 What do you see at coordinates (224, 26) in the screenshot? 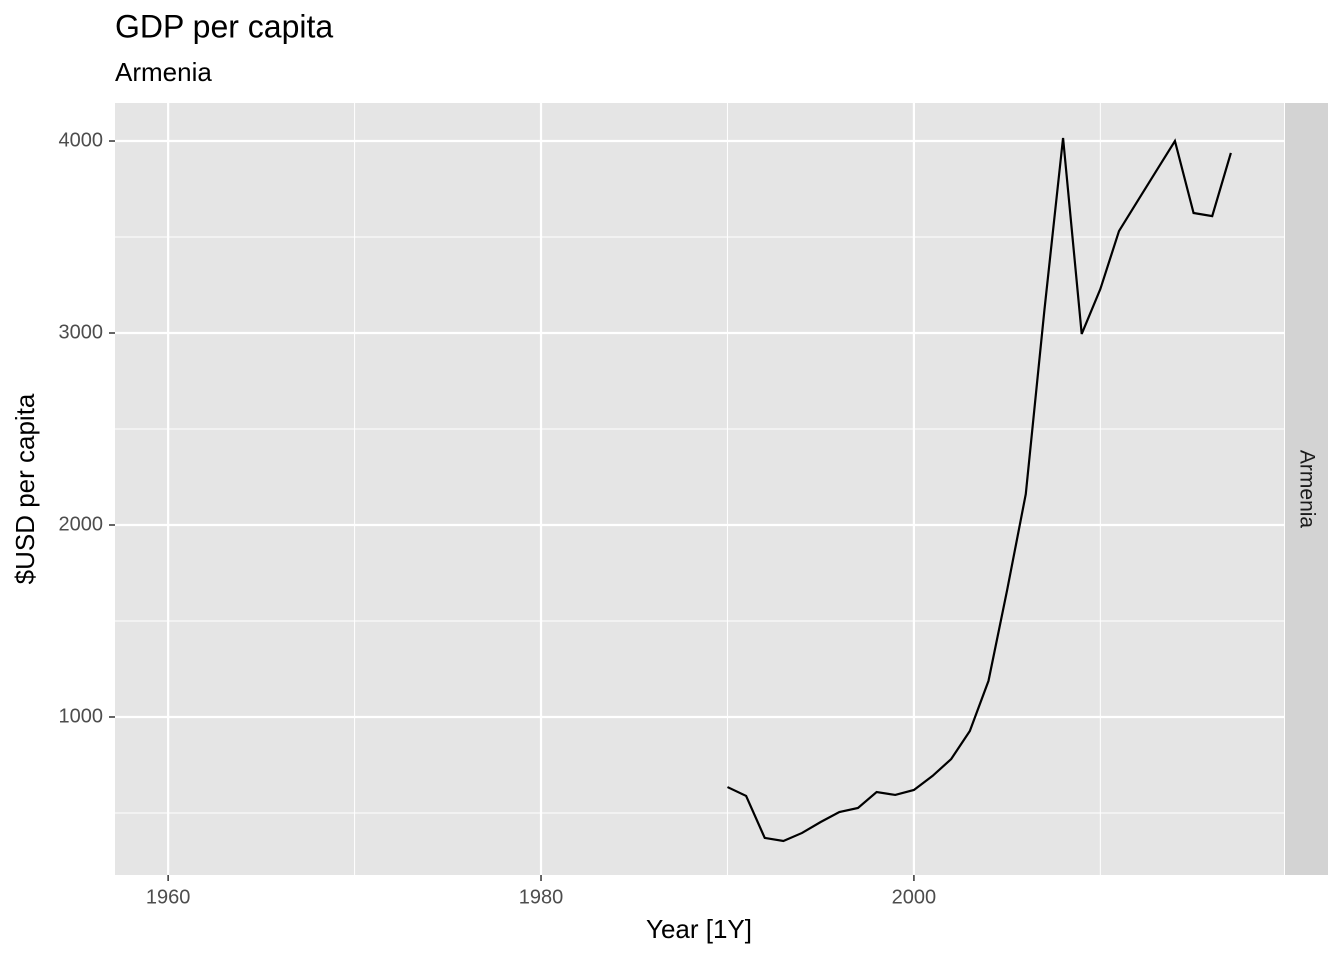
I see `chart-title: GDP per capita` at bounding box center [224, 26].